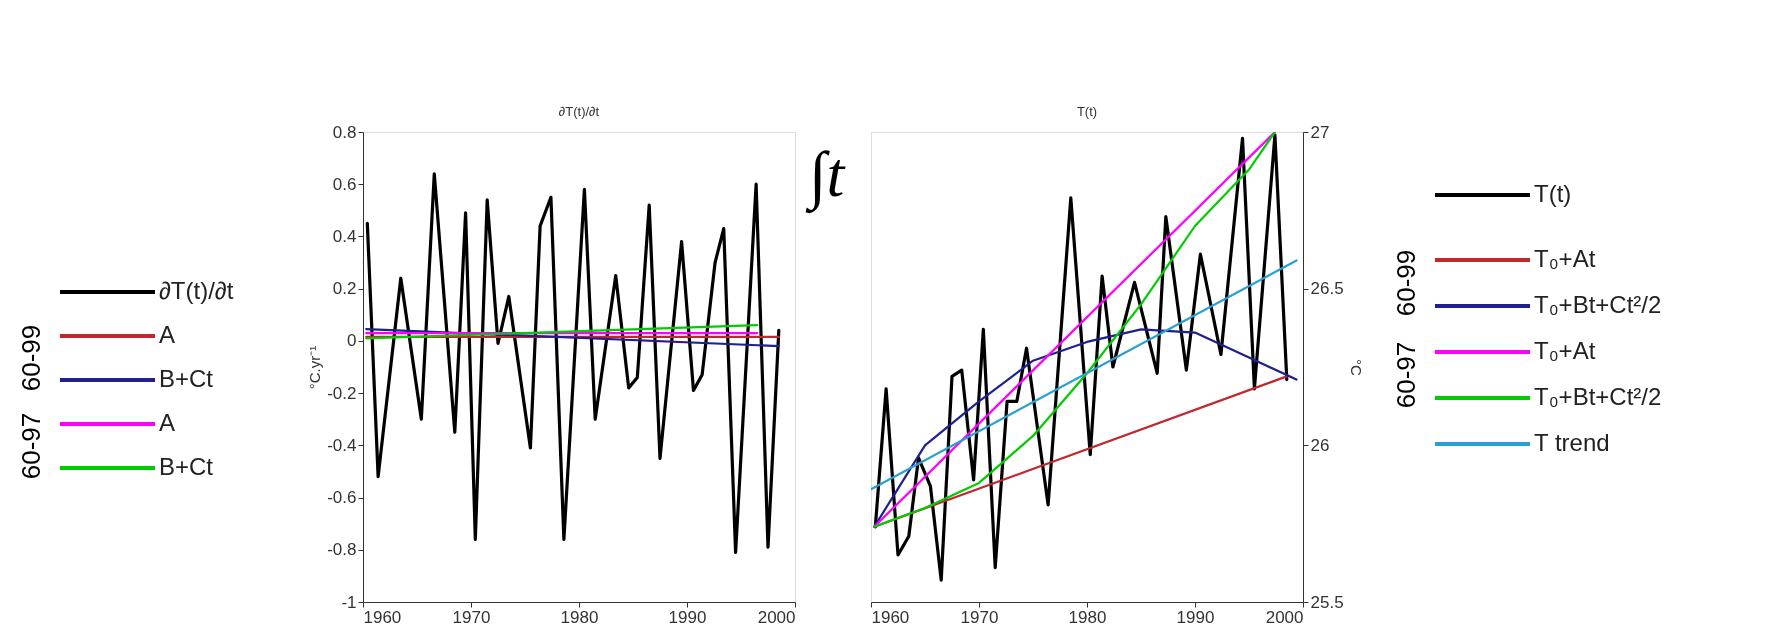 The image size is (1784, 629). Describe the element at coordinates (344, 289) in the screenshot. I see `y-tick-label: 0.2` at that location.